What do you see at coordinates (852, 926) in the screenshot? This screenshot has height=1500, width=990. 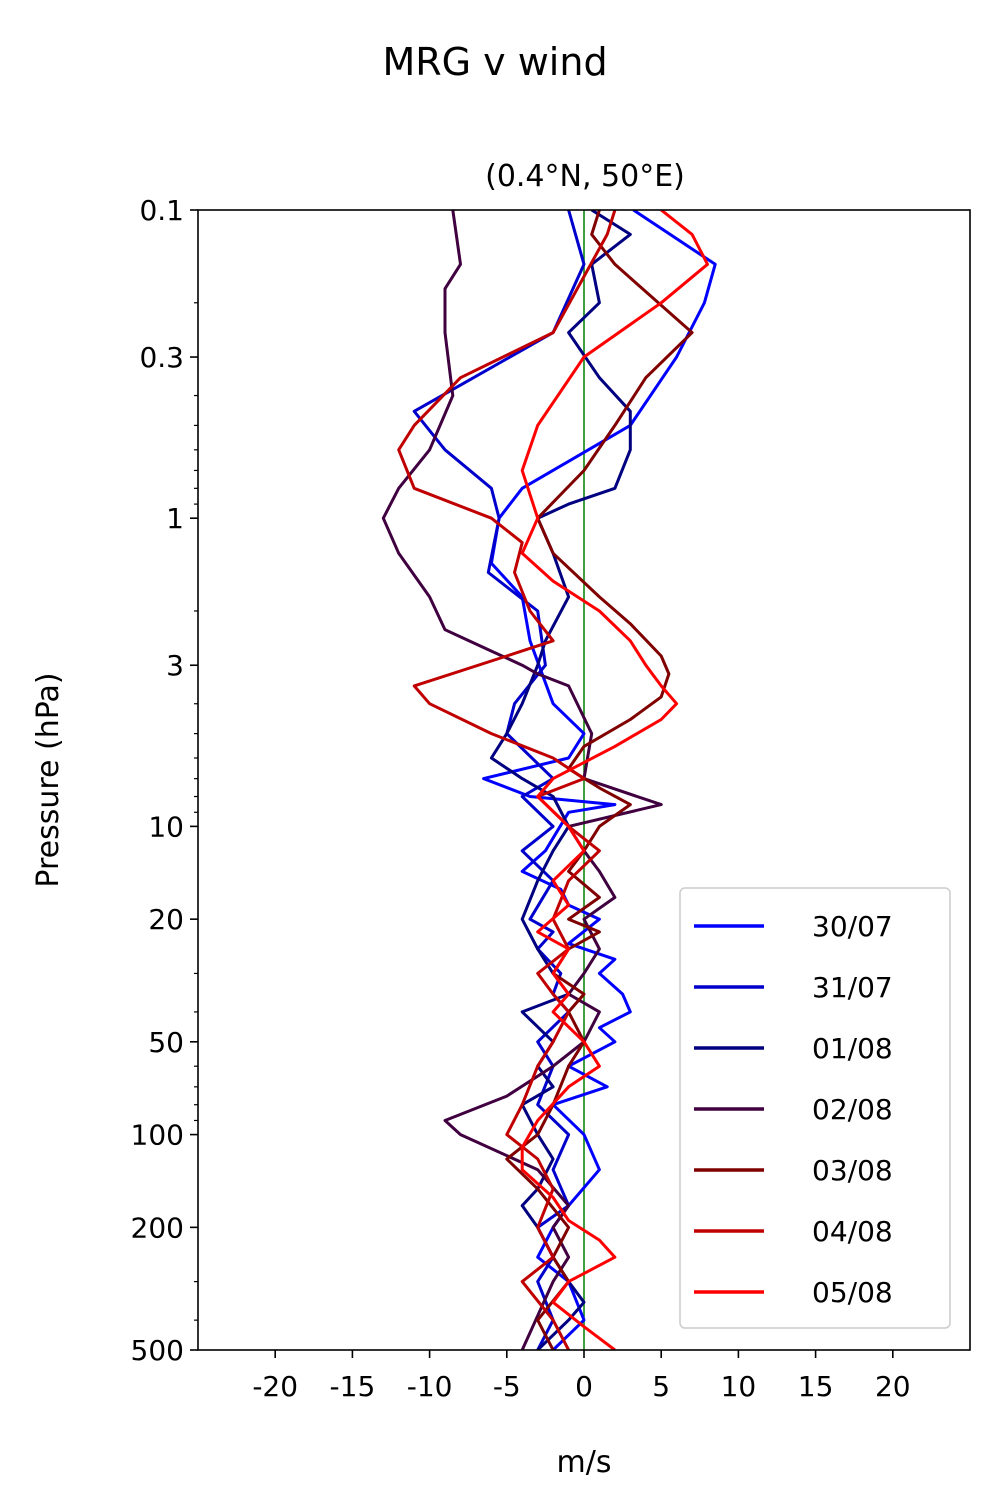 I see `legend-label: 30/07` at bounding box center [852, 926].